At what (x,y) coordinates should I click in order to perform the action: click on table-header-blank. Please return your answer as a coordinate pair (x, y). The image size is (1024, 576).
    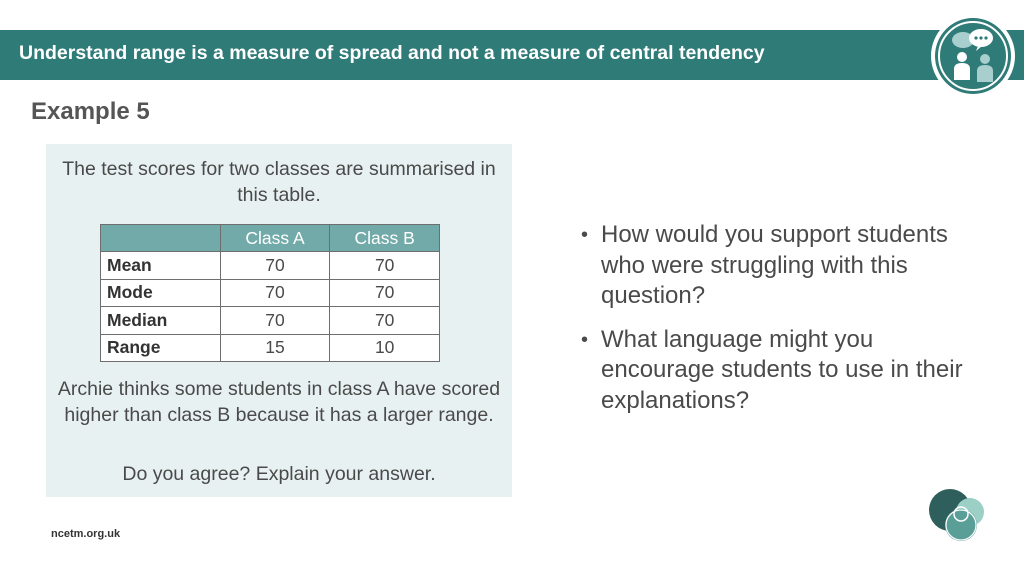
    Looking at the image, I should click on (160, 238).